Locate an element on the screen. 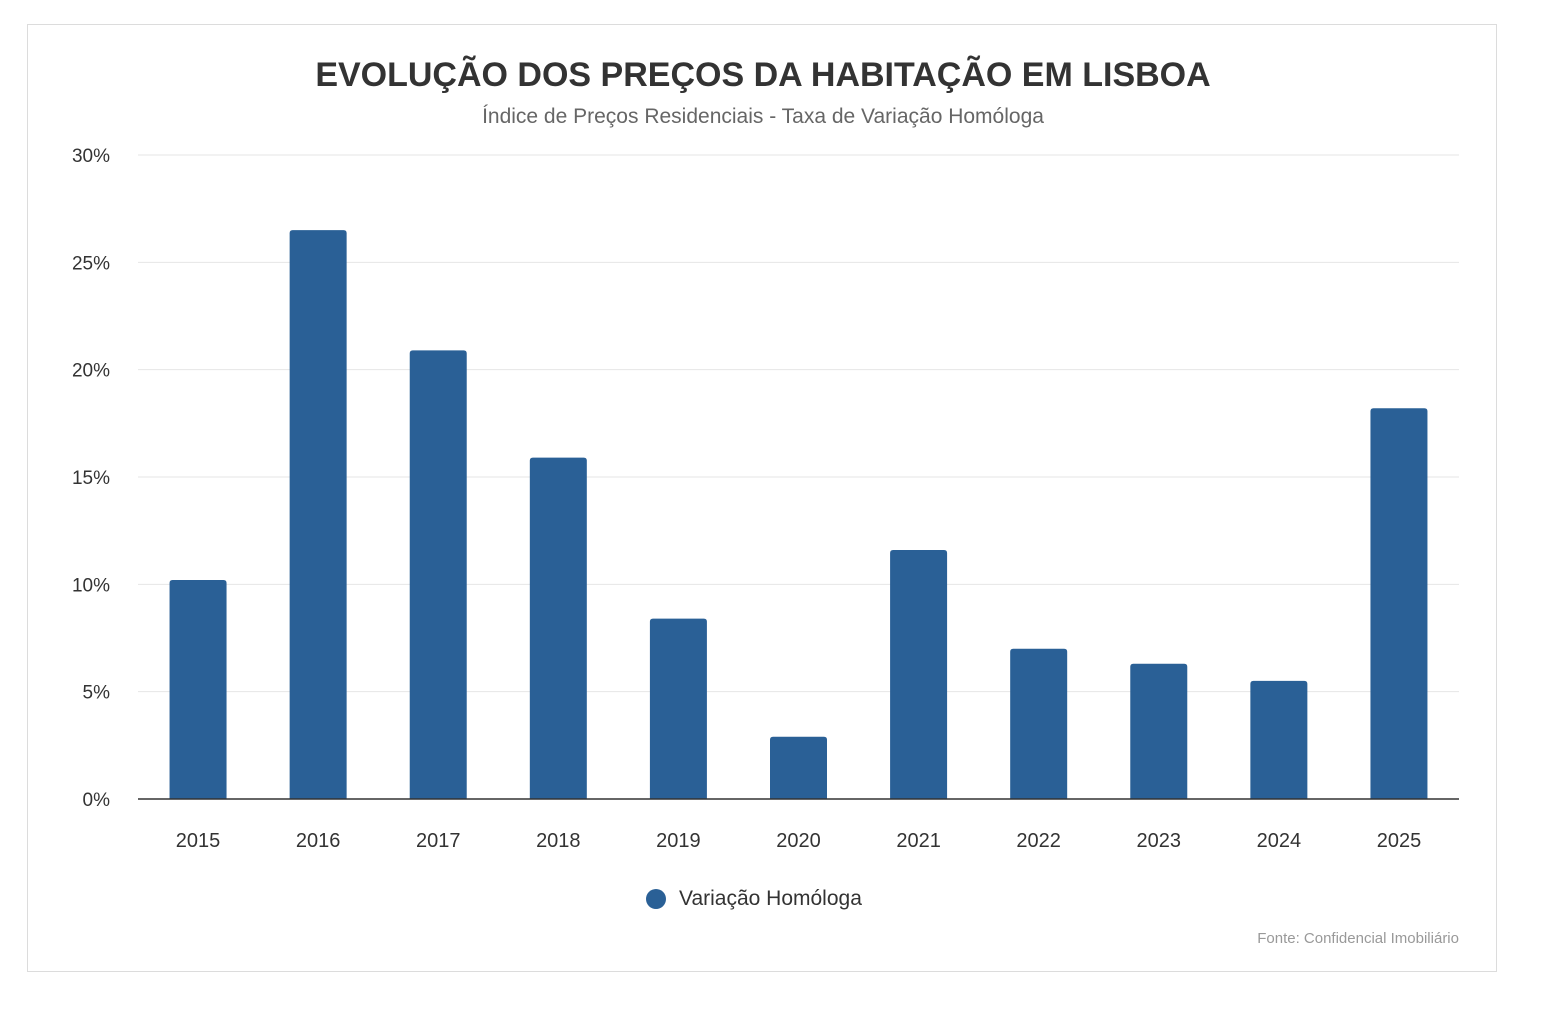 This screenshot has height=1010, width=1548. x-tick-label: 2023 is located at coordinates (1159, 841).